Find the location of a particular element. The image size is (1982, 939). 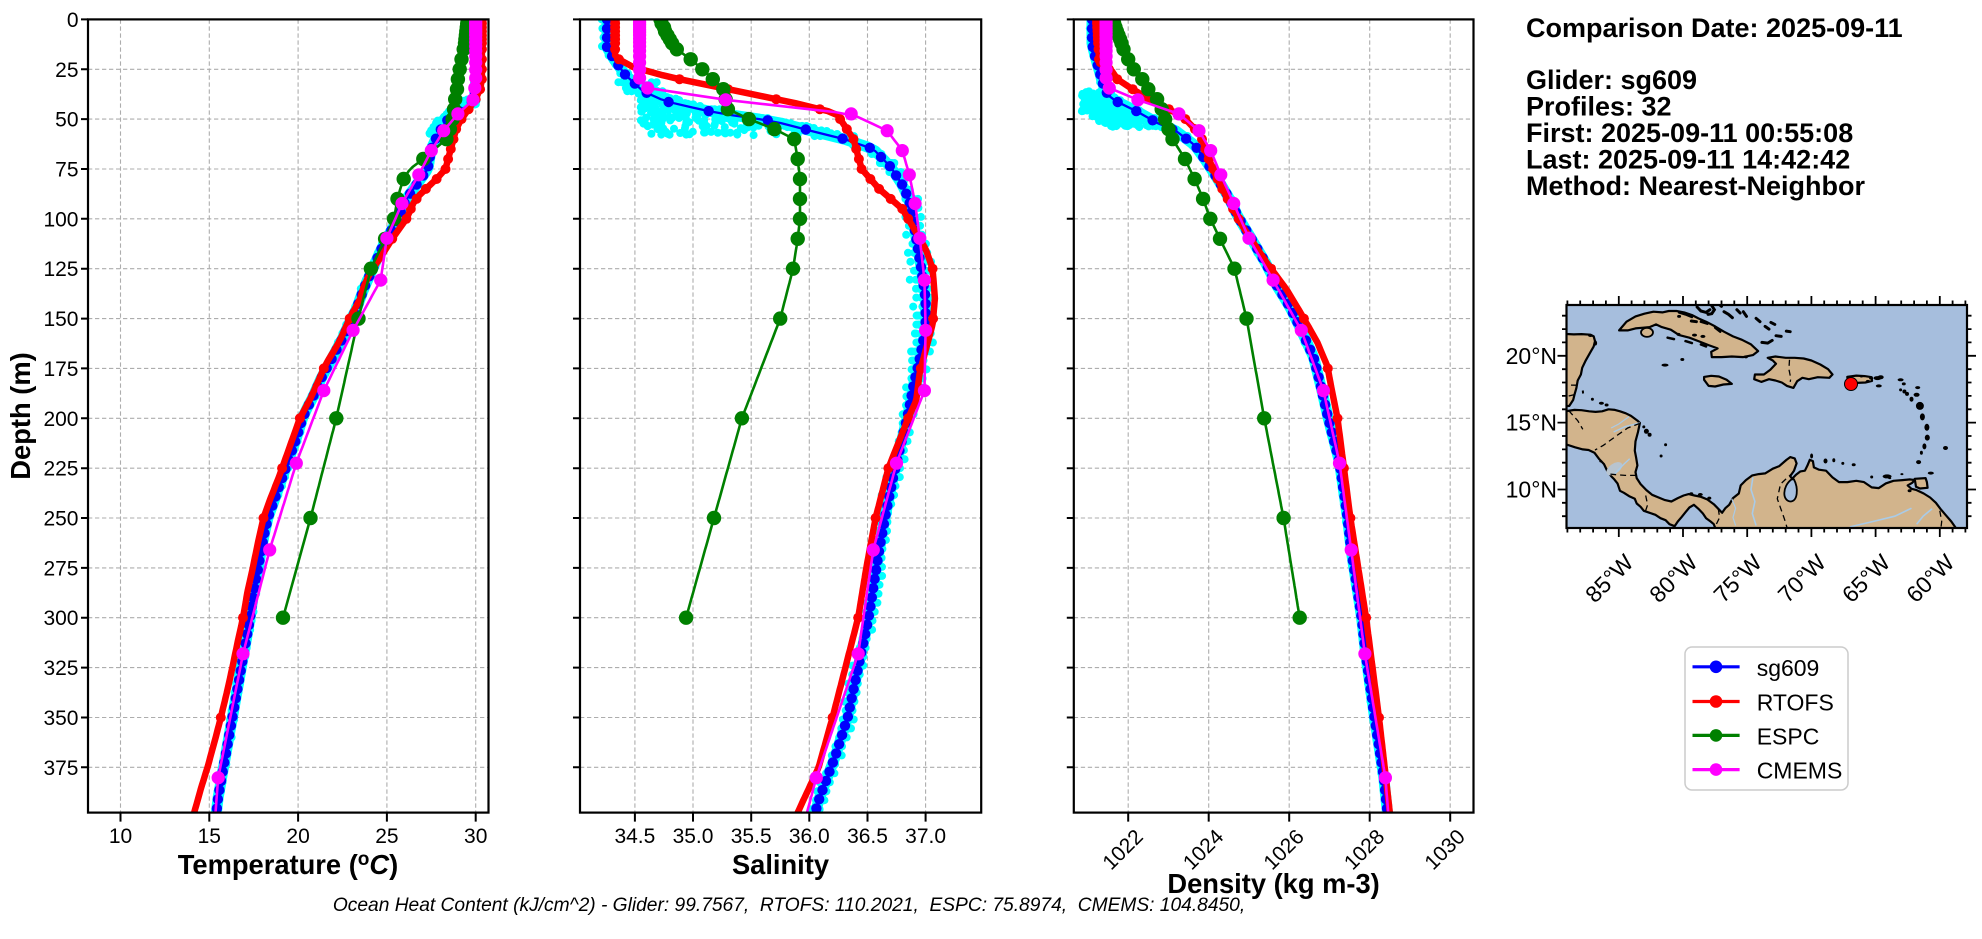

svg-text: Last: 2025-09-11 14:42:42 is located at coordinates (1688, 160).